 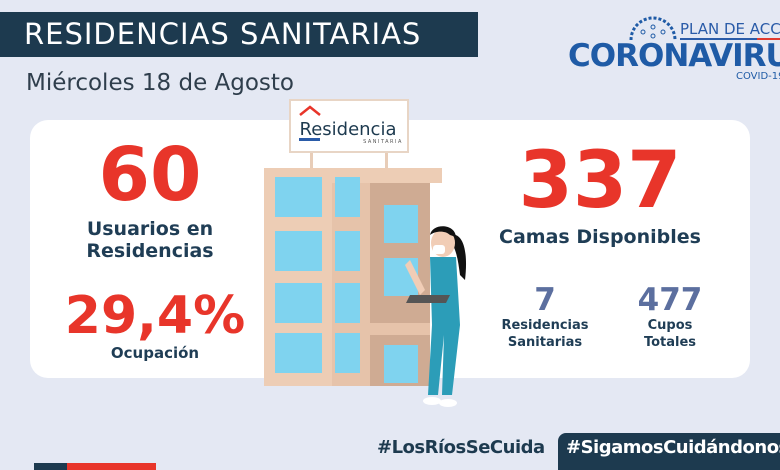 What do you see at coordinates (674, 56) in the screenshot?
I see `logo-name: CORONAVIRUS` at bounding box center [674, 56].